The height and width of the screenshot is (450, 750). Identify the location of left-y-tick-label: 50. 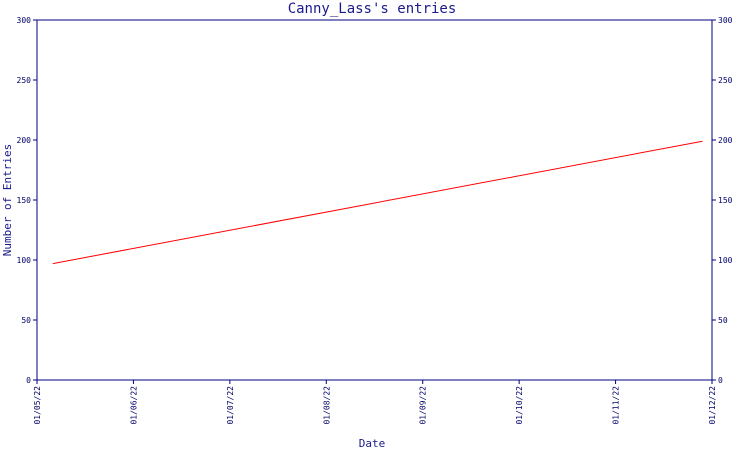
(26, 320).